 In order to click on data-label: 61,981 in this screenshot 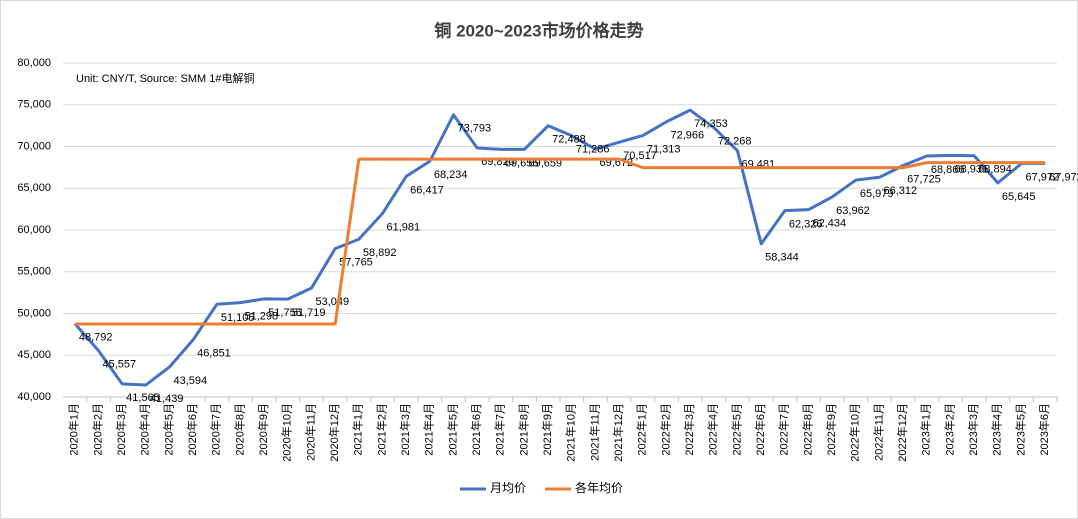, I will do `click(404, 227)`.